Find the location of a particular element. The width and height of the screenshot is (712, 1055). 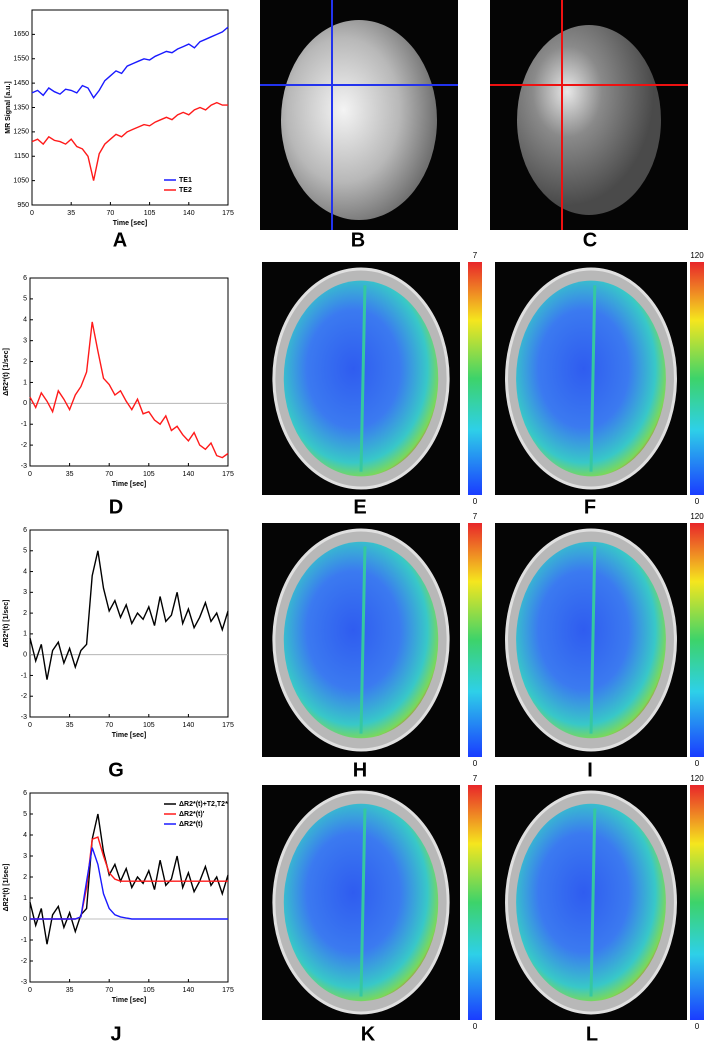

panel-label: A is located at coordinates (120, 240).